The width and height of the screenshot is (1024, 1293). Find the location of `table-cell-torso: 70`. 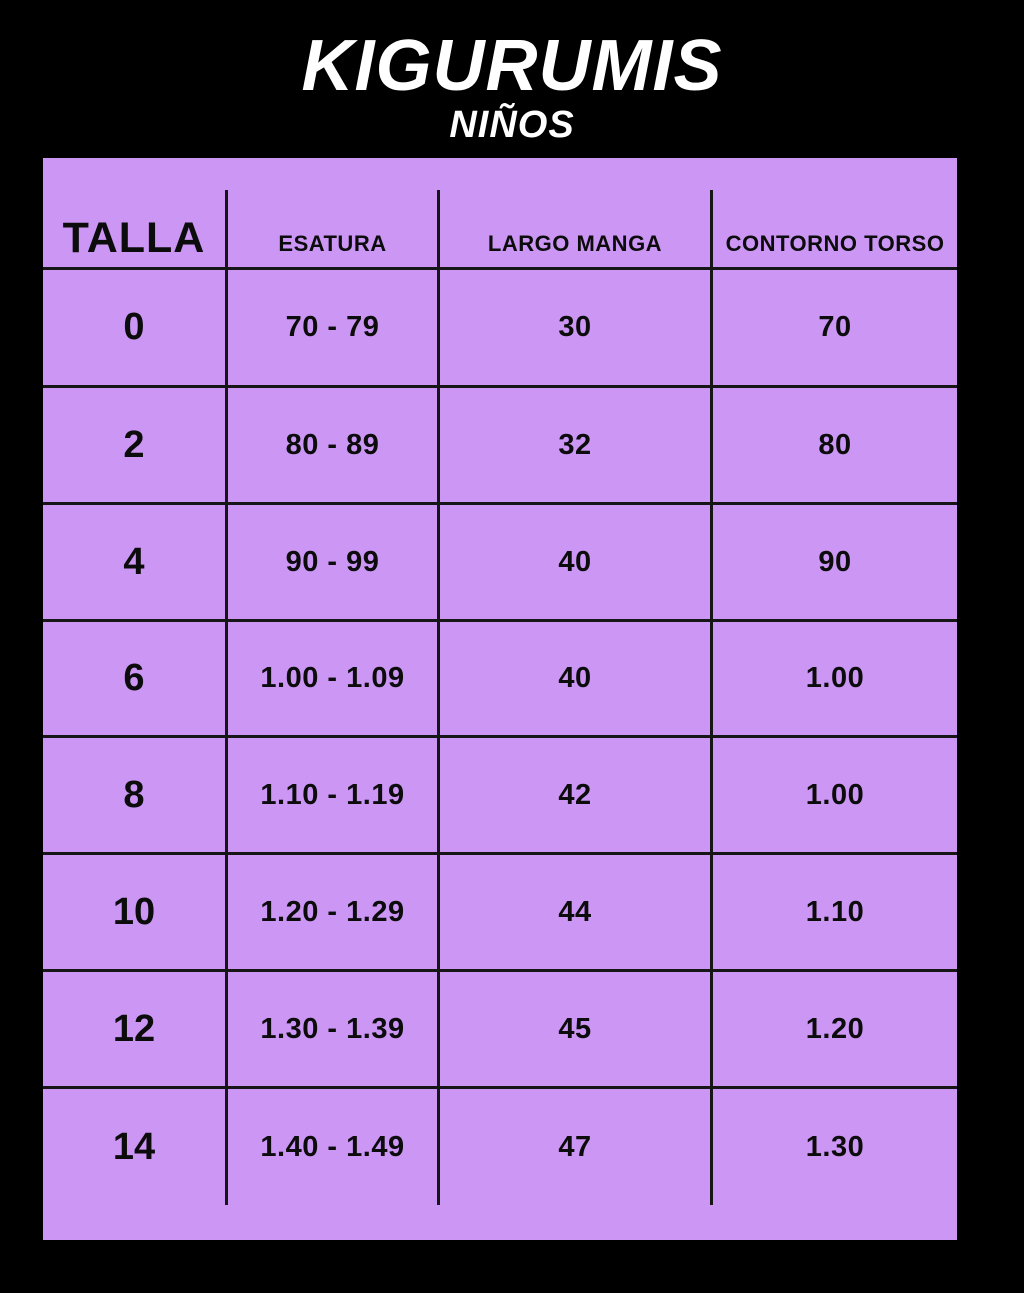

table-cell-torso: 70 is located at coordinates (835, 329).